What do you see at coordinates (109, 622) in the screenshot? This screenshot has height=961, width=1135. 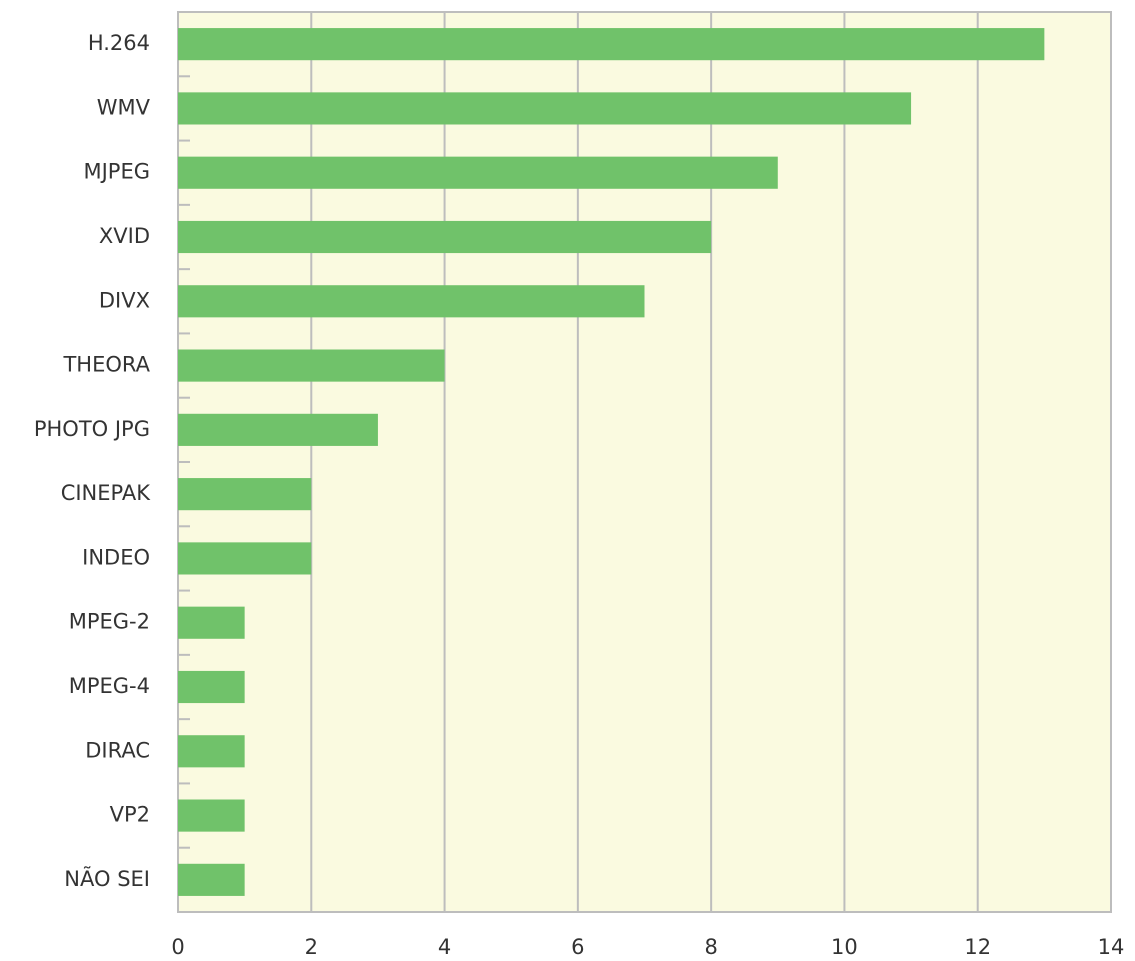 I see `y-tick-label: MPEG-2` at bounding box center [109, 622].